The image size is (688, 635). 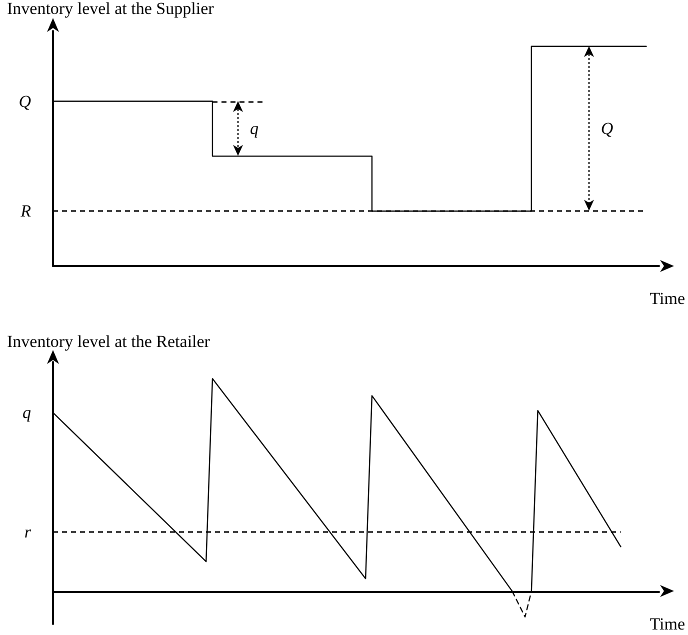 I want to click on annotation: Q, so click(x=607, y=128).